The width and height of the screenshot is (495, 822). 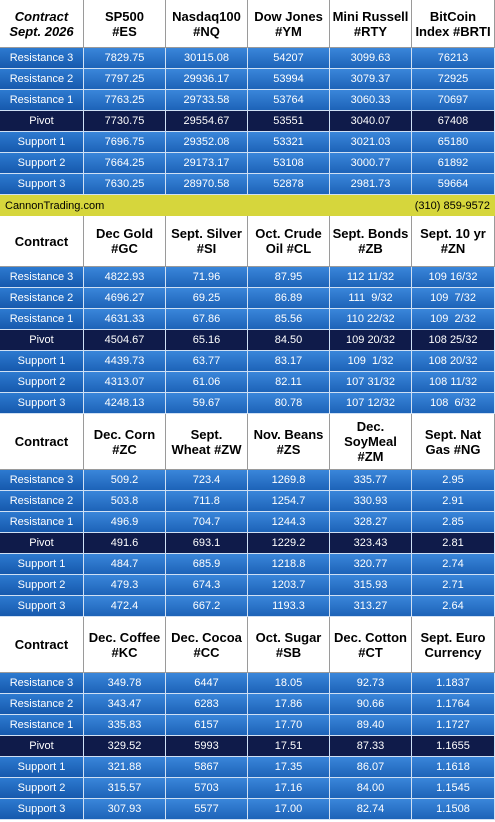 I want to click on value-cell: 1269.8, so click(x=289, y=480).